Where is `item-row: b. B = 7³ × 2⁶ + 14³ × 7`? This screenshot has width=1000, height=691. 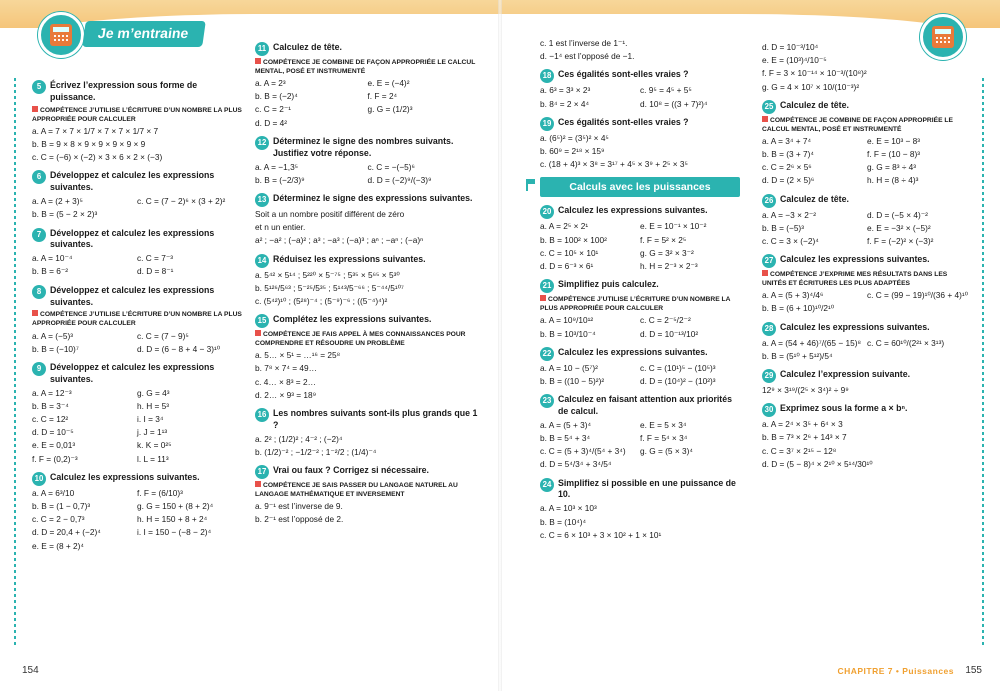
item-row: b. B = 7³ × 2⁶ + 14³ × 7 is located at coordinates (867, 437).